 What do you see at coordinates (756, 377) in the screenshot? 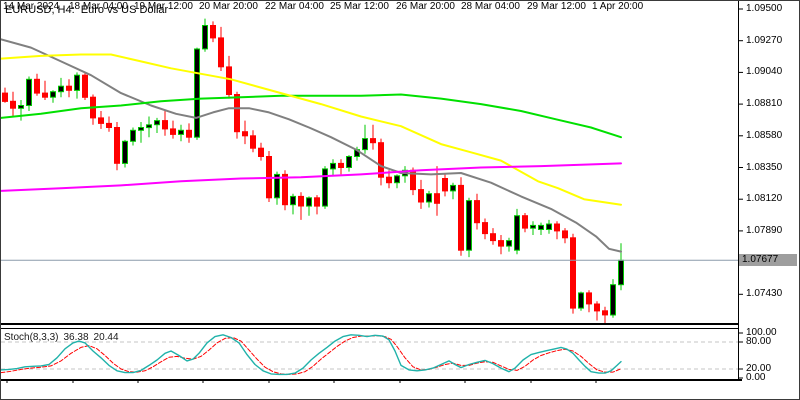
I see `stoch-scale-label: 0.00` at bounding box center [756, 377].